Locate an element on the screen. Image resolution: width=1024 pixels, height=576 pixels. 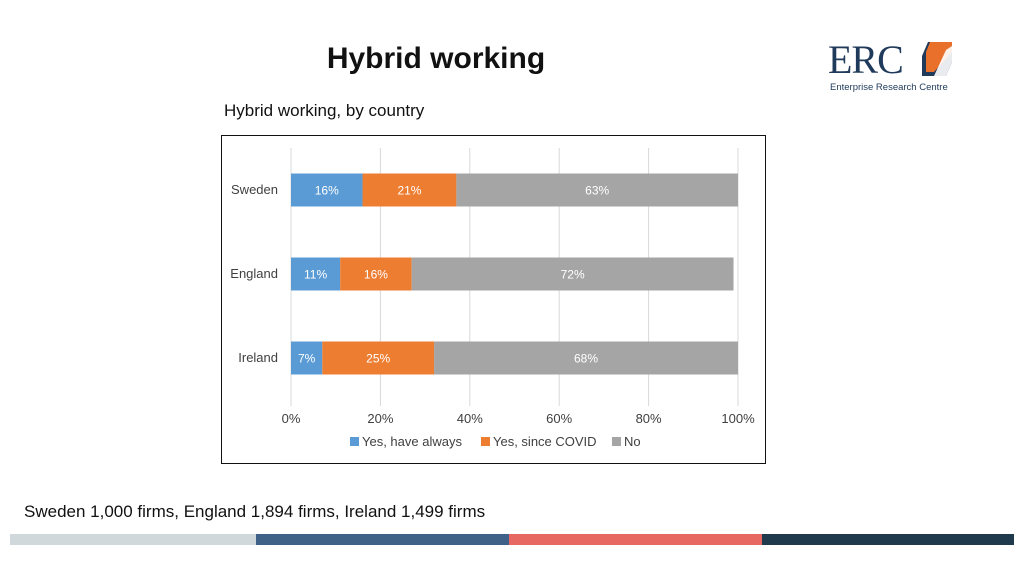
data-label: 25% is located at coordinates (378, 359).